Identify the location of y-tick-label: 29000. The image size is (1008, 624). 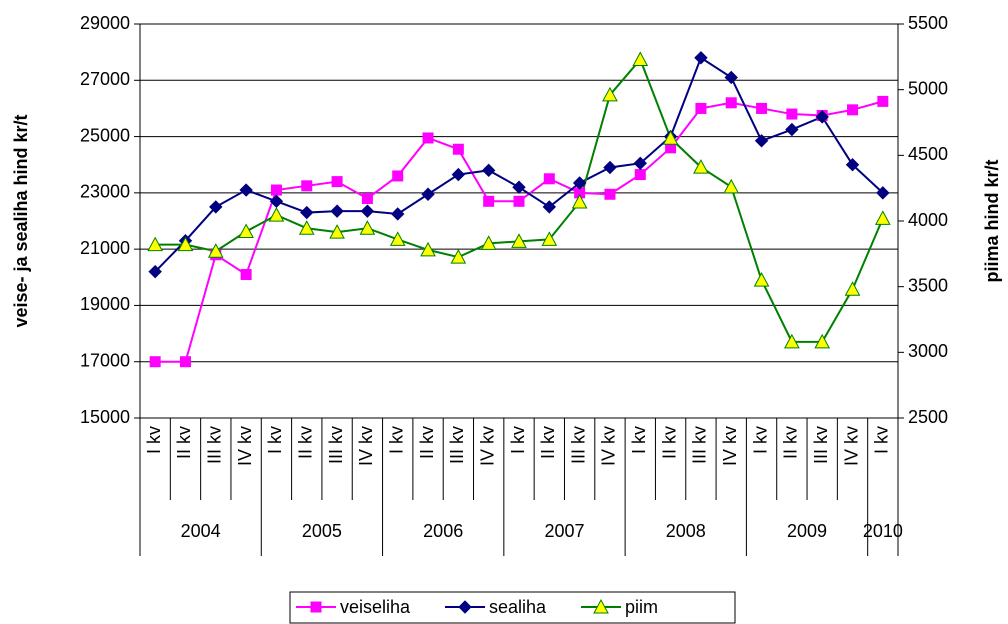
(105, 23).